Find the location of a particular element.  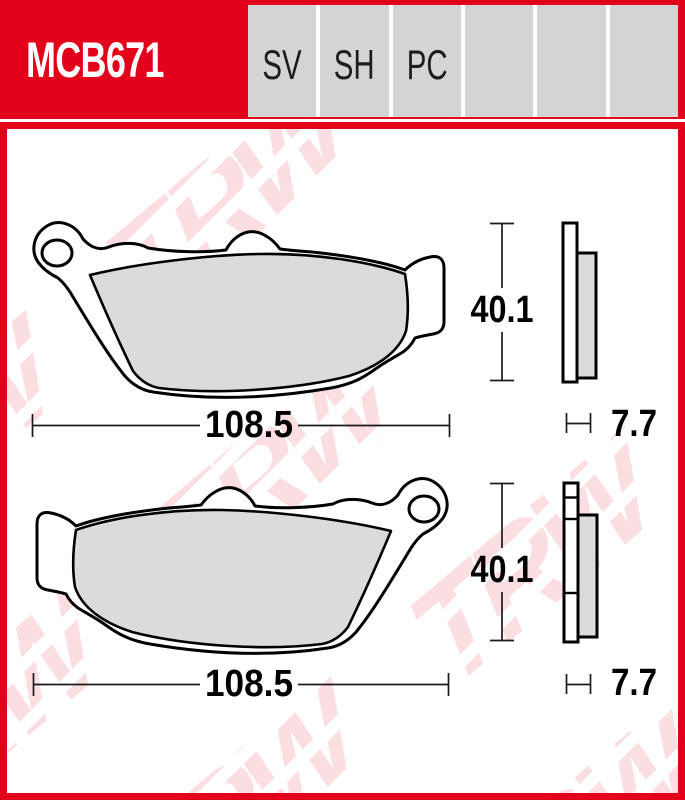

part-number-cell: MCB671 is located at coordinates (124, 59).